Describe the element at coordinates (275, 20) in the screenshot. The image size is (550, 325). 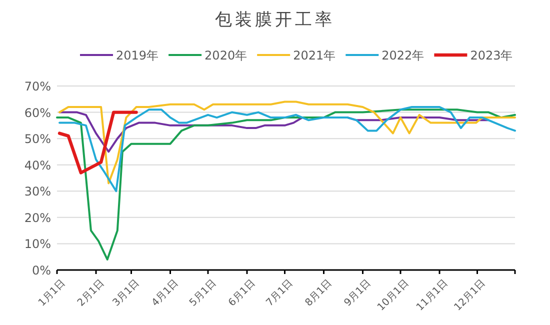
I see `chart-title: 包装膜开工率` at that location.